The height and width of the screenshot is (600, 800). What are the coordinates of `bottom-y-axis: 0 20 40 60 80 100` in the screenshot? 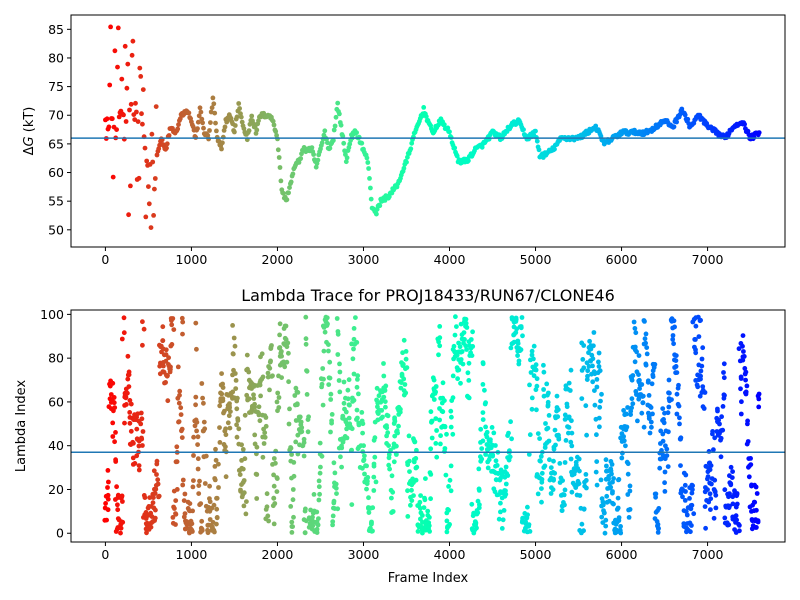 It's located at (55, 424).